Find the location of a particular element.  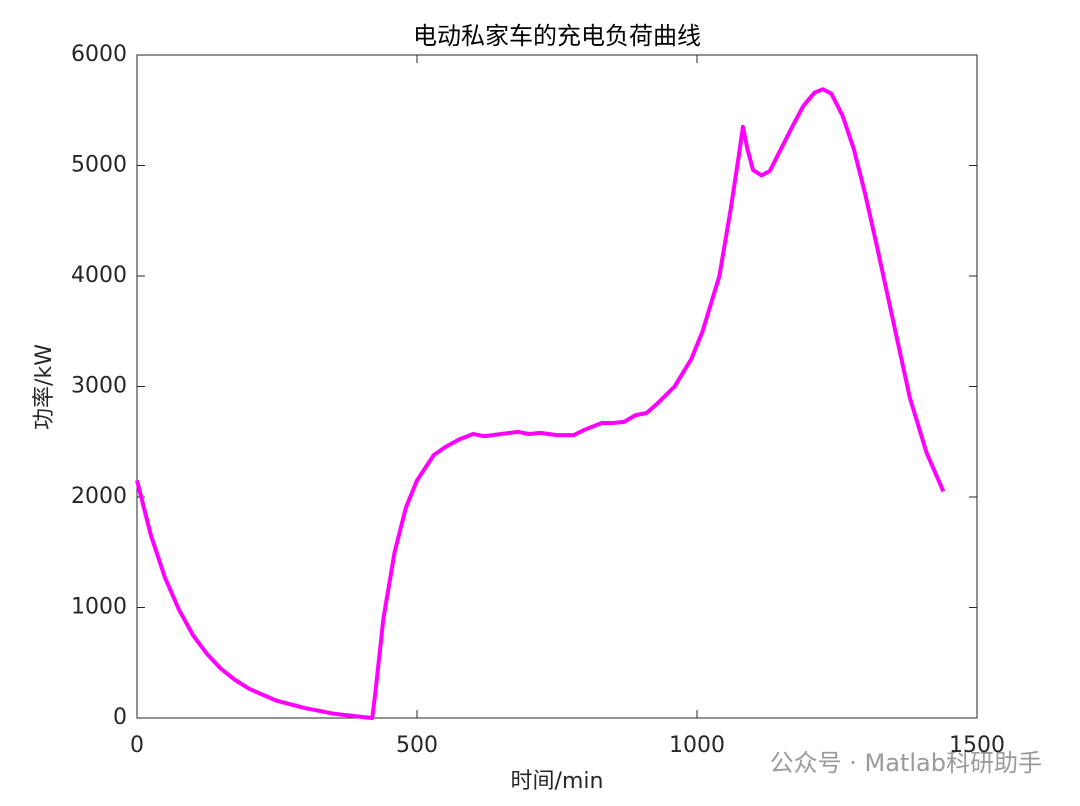

x-tick-label: 1500 is located at coordinates (977, 745).